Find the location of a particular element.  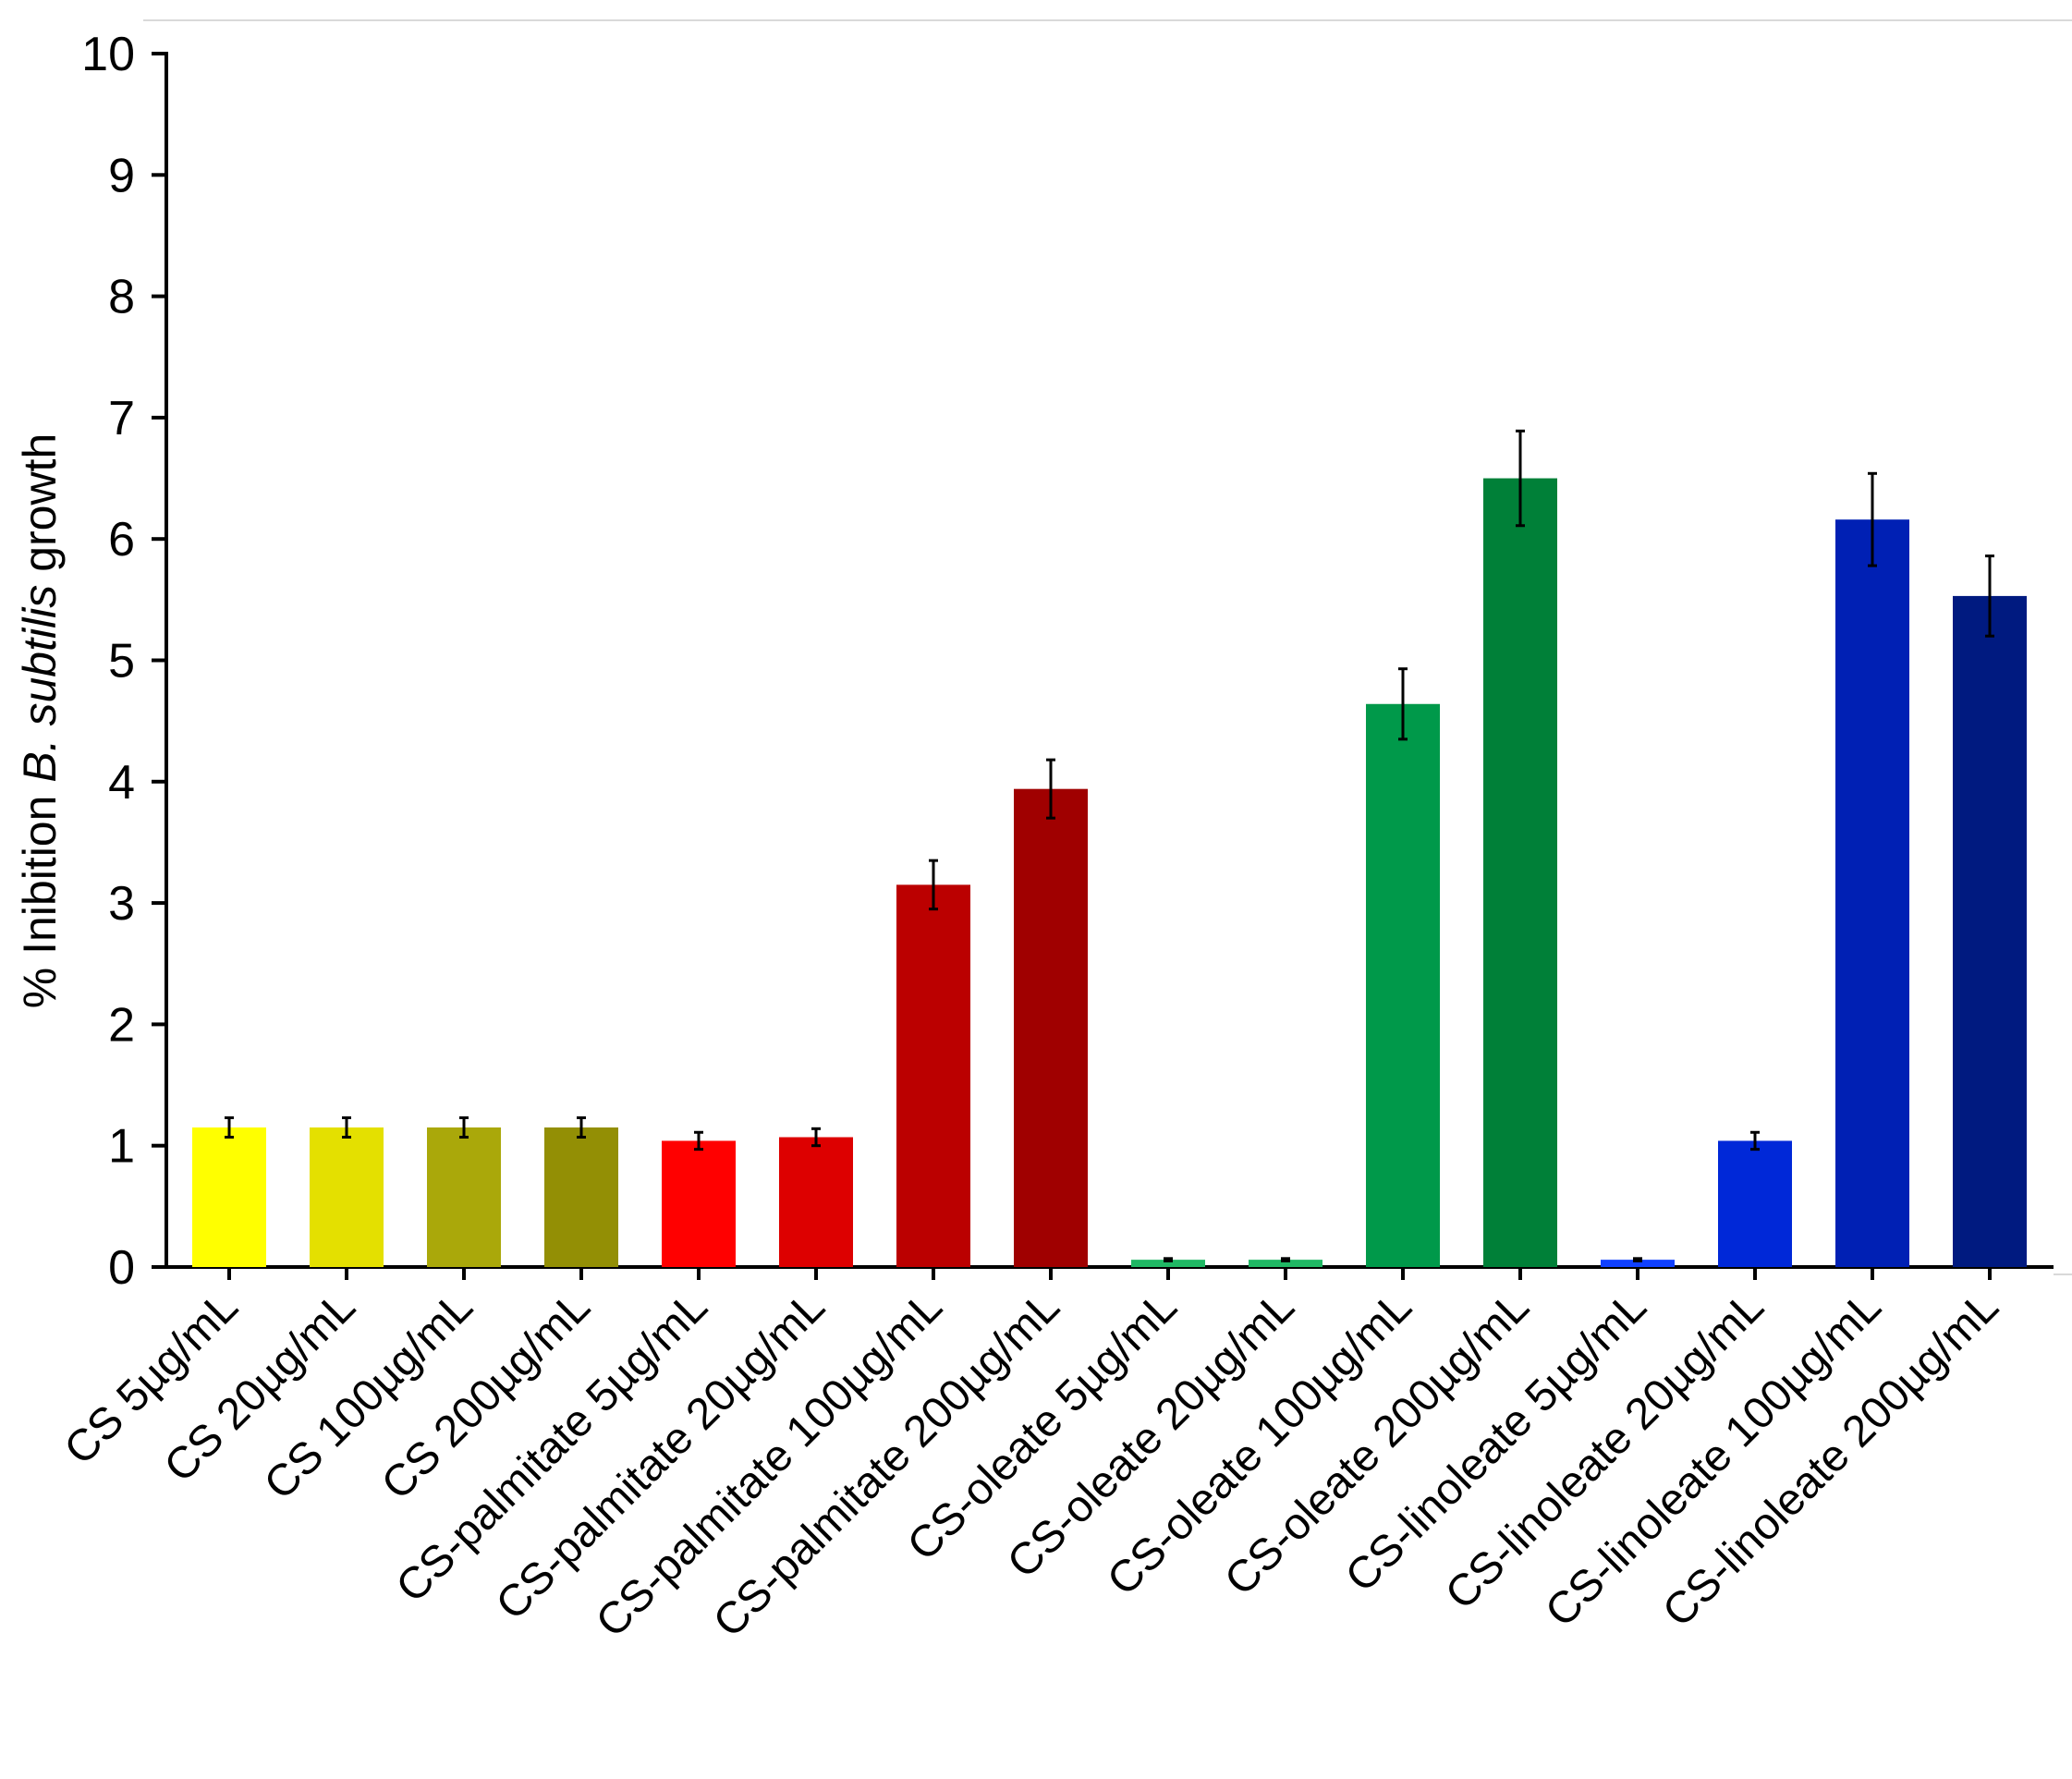

y-tick-label: 5 is located at coordinates (121, 661).